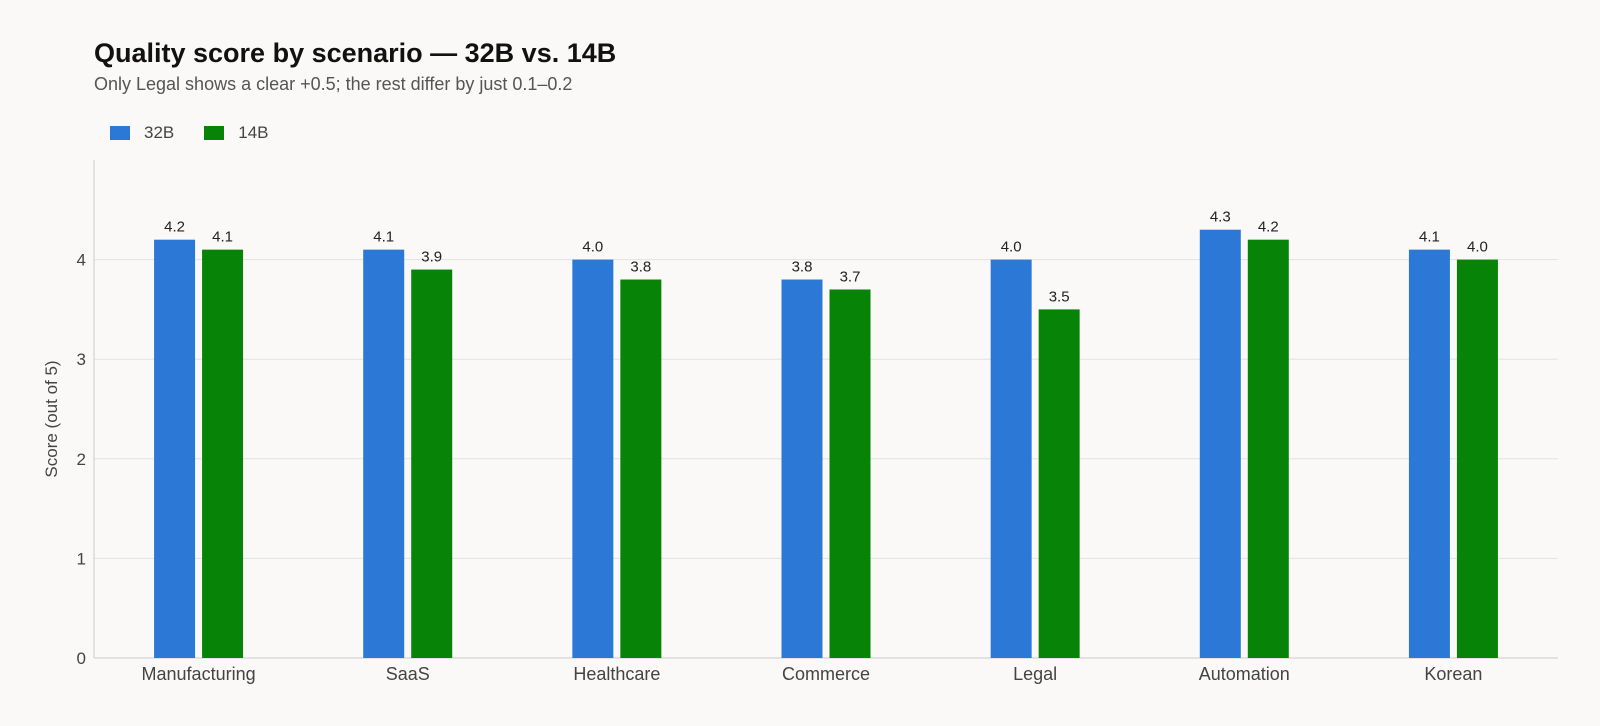 The height and width of the screenshot is (726, 1600). What do you see at coordinates (1011, 458) in the screenshot?
I see `bar-32b-legal` at bounding box center [1011, 458].